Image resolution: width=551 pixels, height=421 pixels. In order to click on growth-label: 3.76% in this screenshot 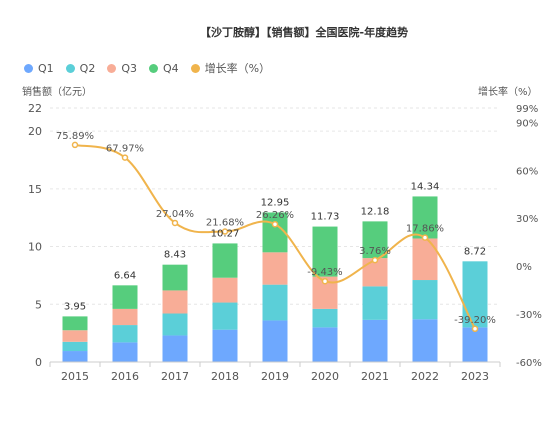, I will do `click(375, 251)`.